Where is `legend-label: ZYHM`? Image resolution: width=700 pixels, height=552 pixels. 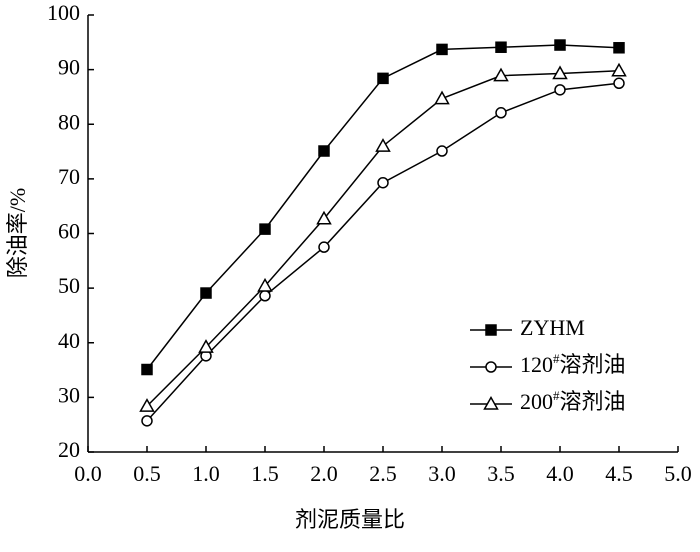 legend-label: ZYHM is located at coordinates (552, 327).